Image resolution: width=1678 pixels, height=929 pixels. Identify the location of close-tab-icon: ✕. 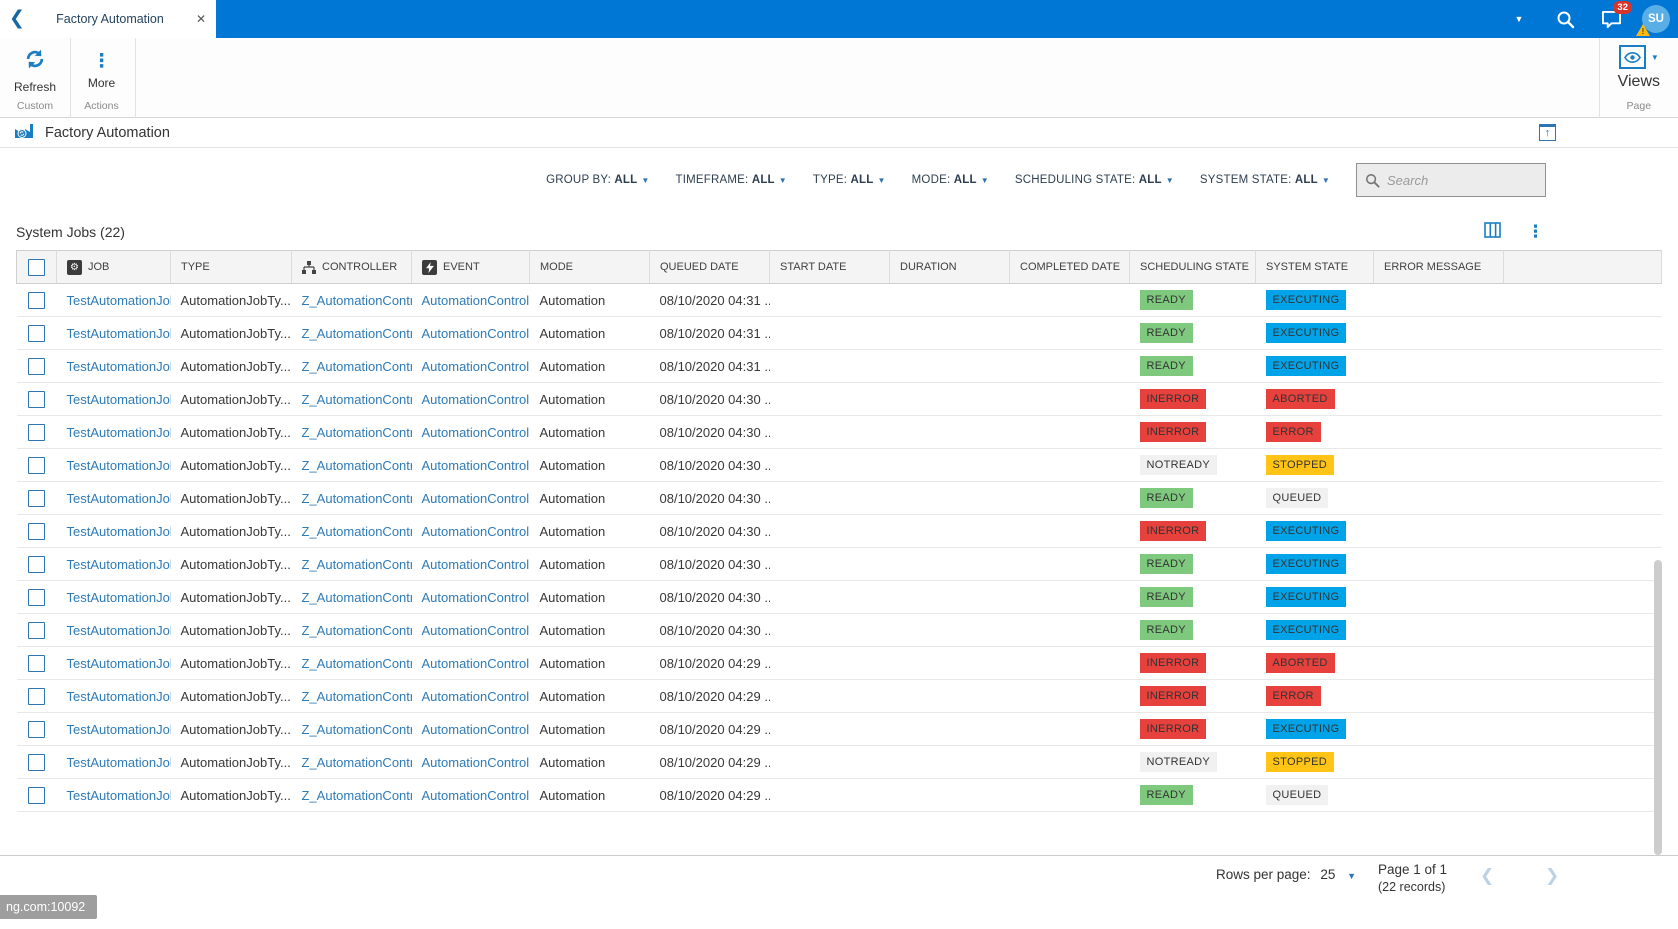
(201, 19).